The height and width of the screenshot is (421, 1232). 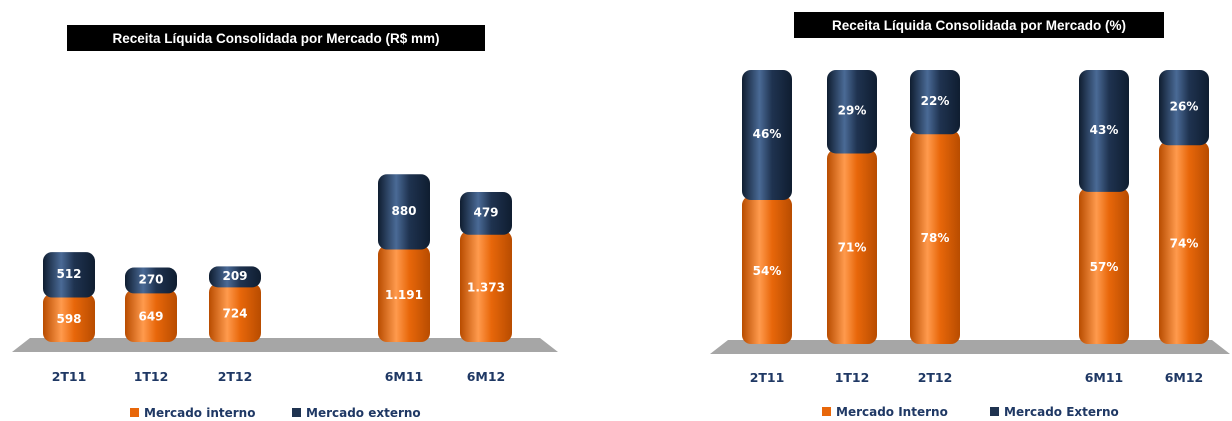 I want to click on data-label-interno-2t12: 724, so click(x=234, y=314).